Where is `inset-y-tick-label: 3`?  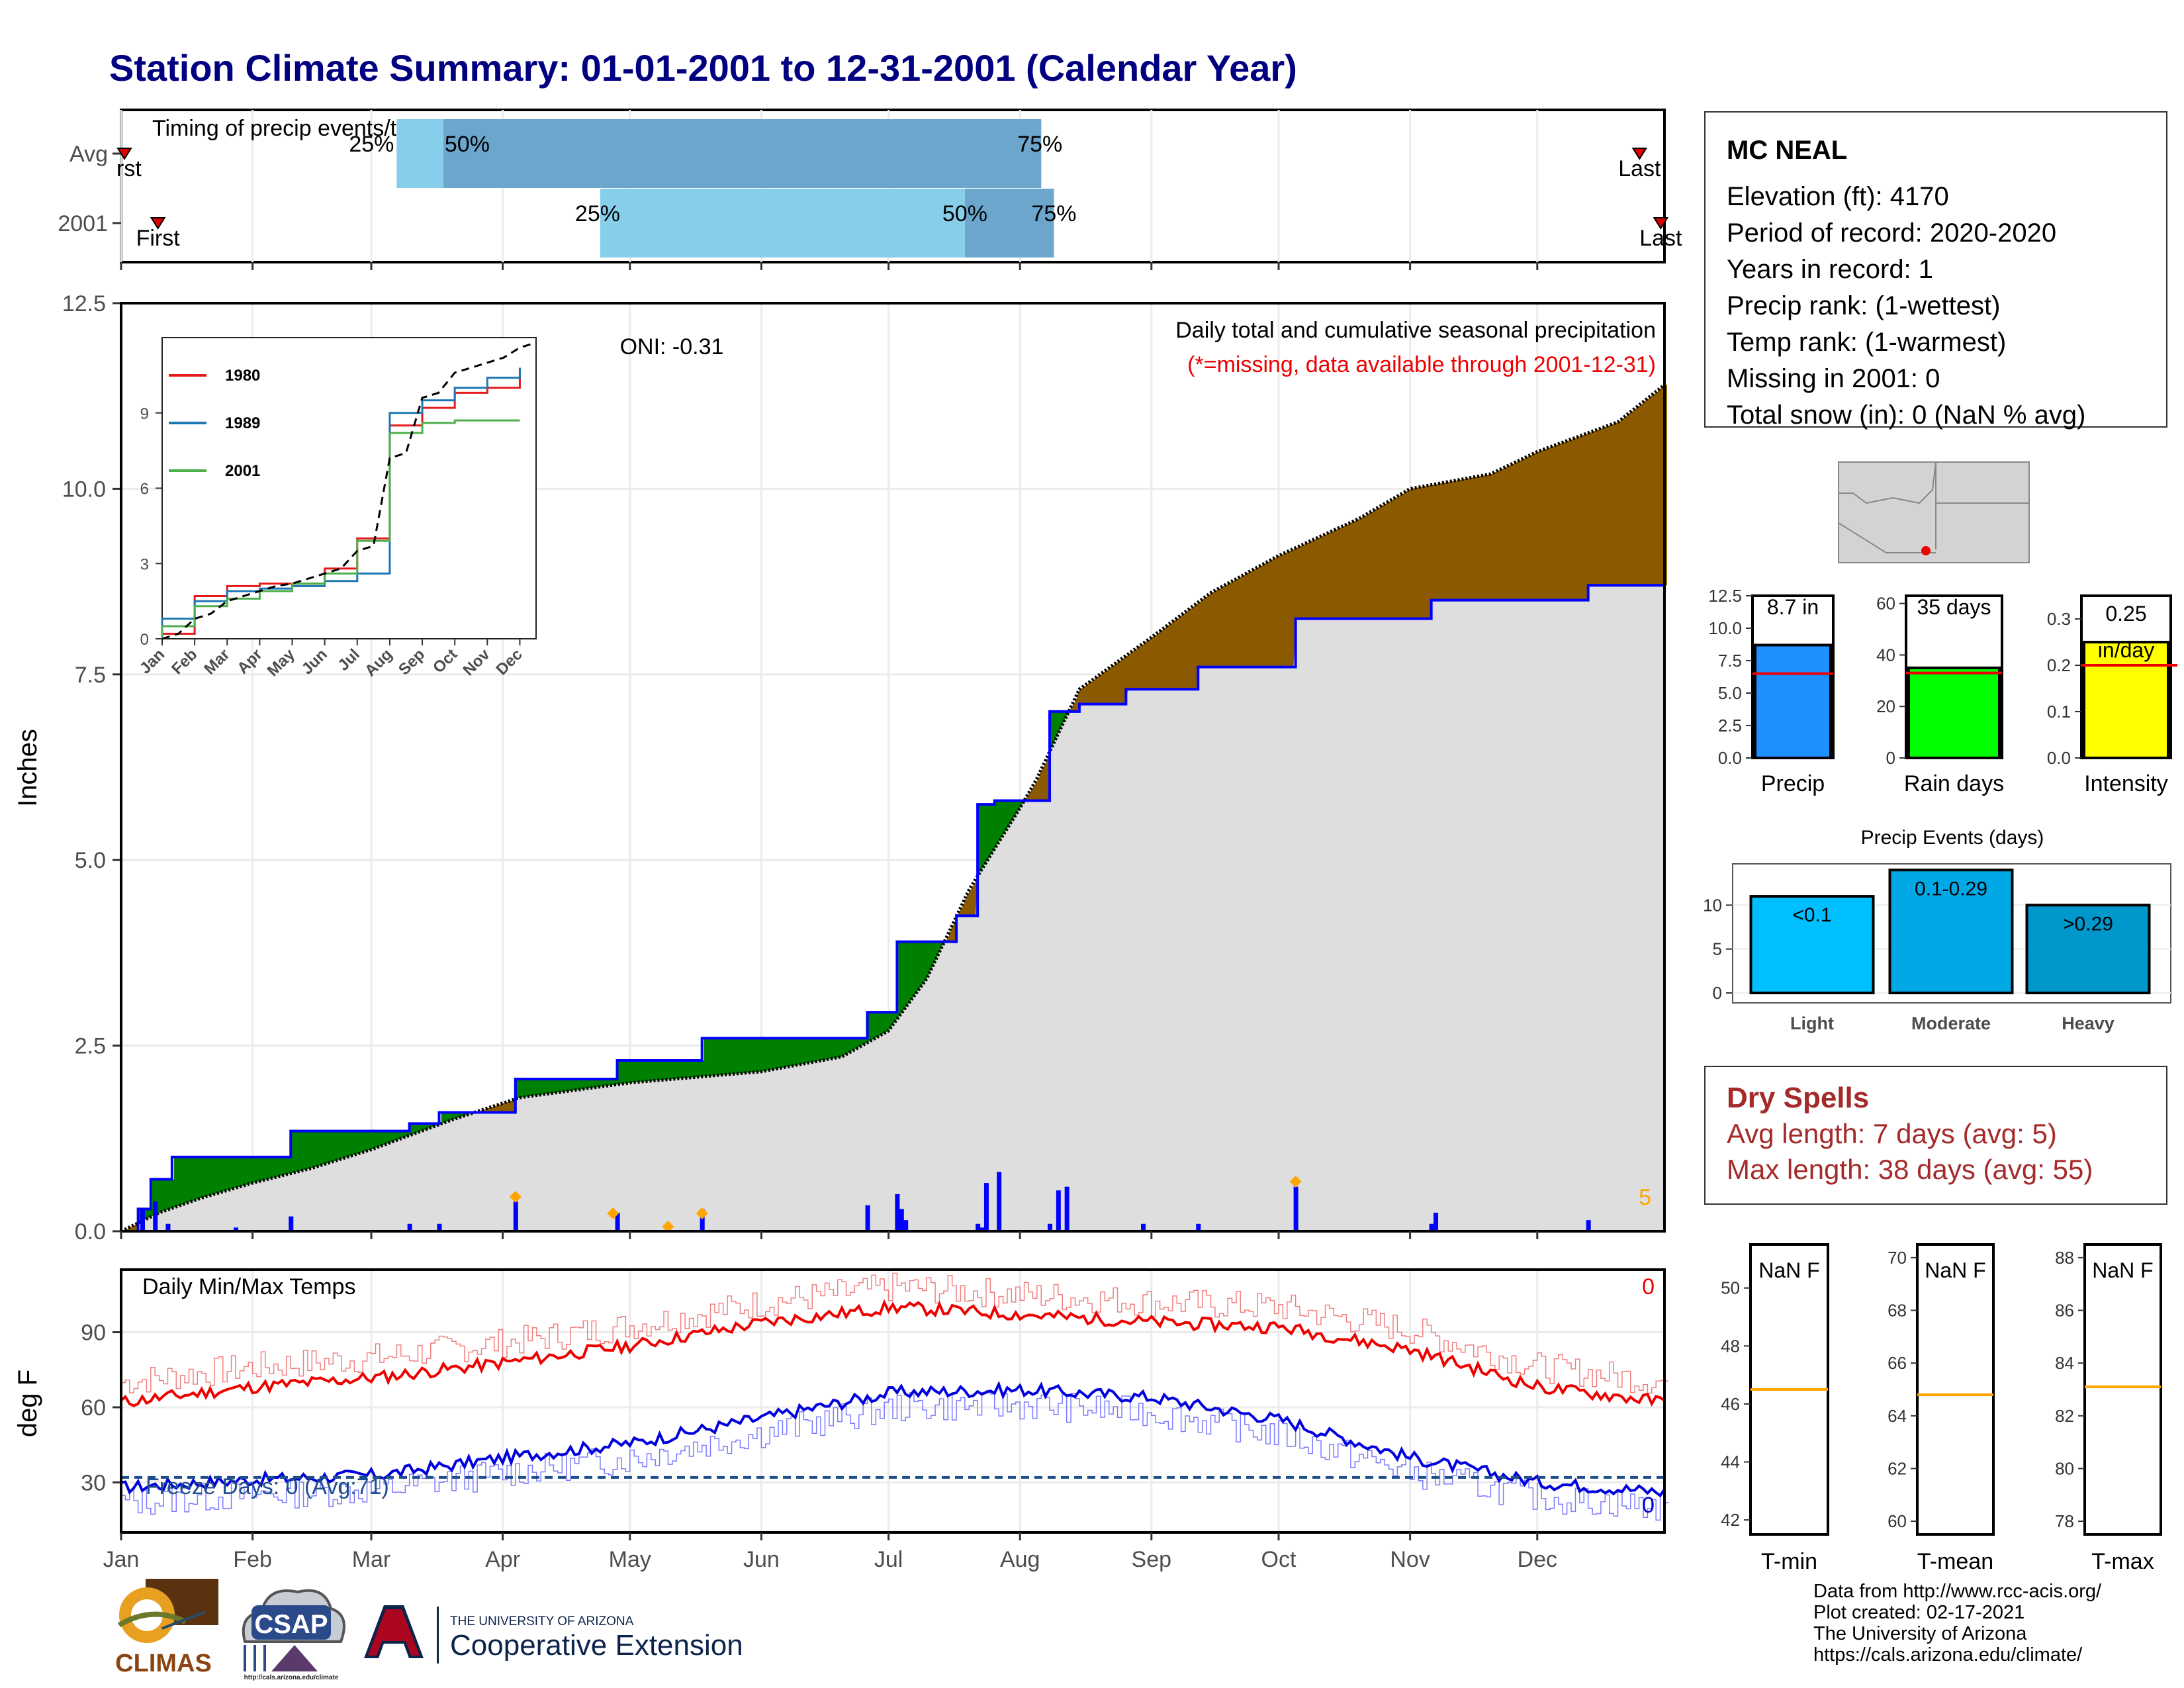 inset-y-tick-label: 3 is located at coordinates (144, 564).